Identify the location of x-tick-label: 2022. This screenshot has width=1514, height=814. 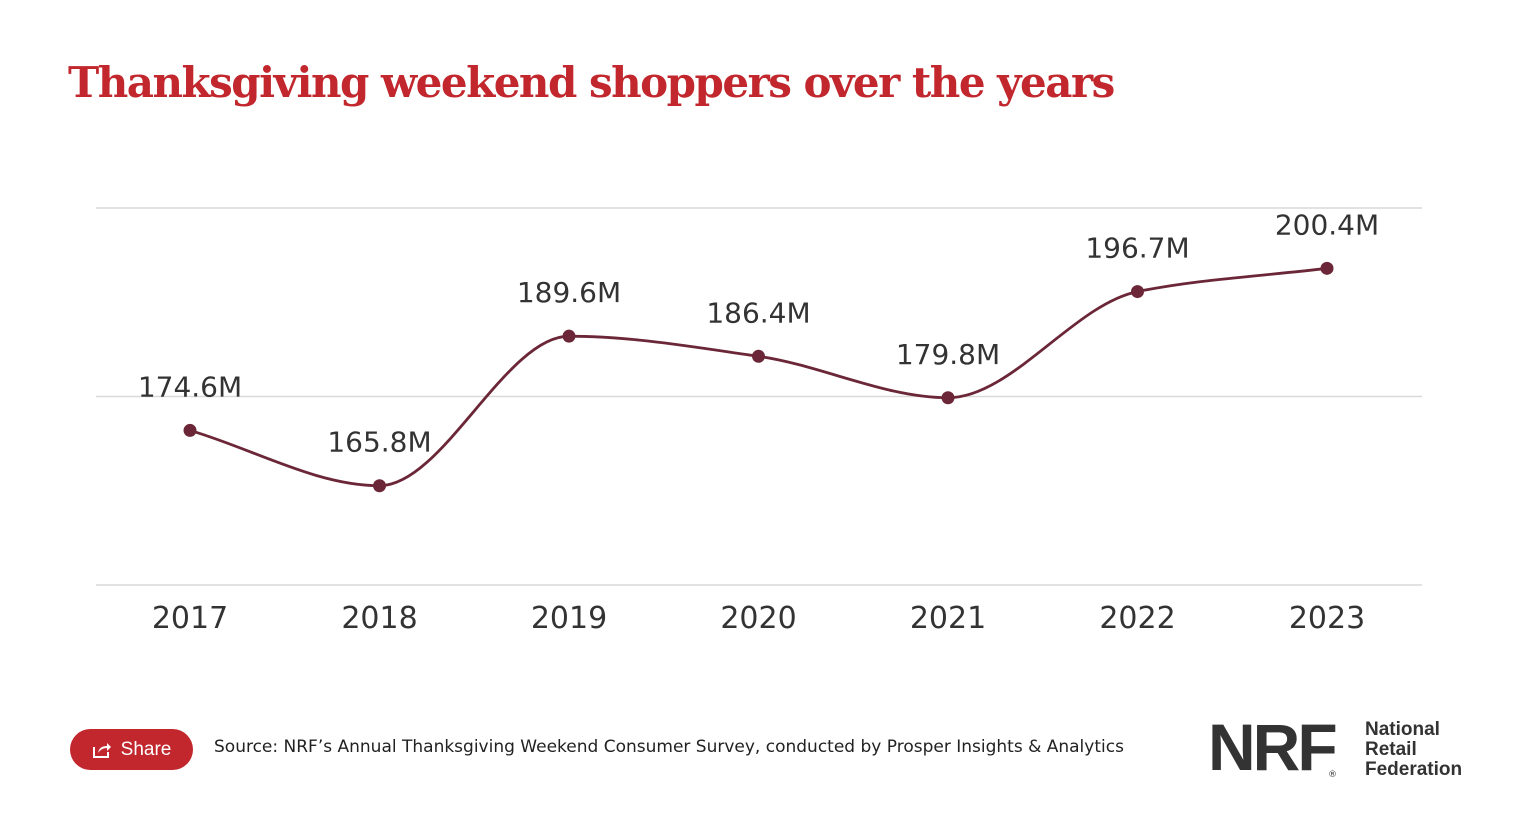
(1137, 618).